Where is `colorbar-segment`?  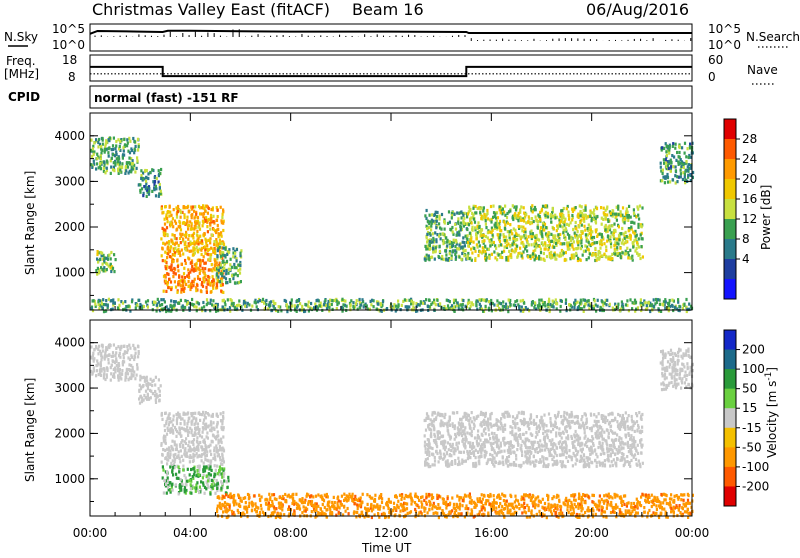 colorbar-segment is located at coordinates (730, 289).